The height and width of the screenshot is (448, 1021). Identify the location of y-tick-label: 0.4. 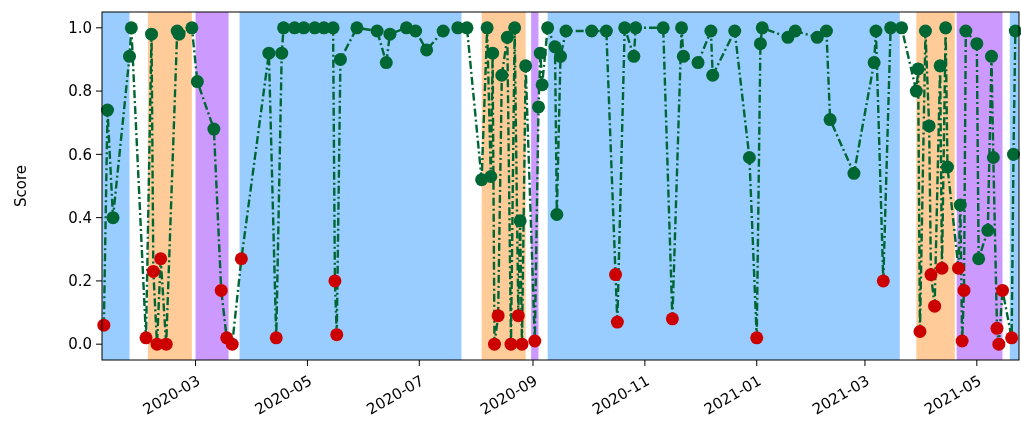
(80, 217).